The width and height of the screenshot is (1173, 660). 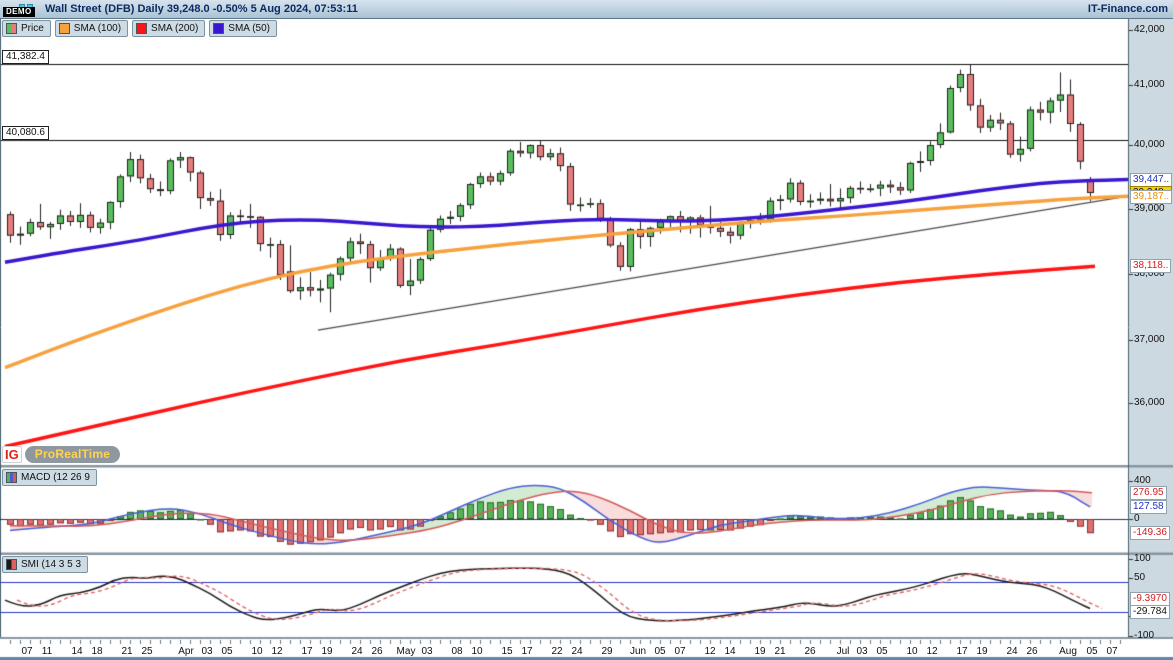 I want to click on price-axis-tick-label: 42,000, so click(x=1149, y=29).